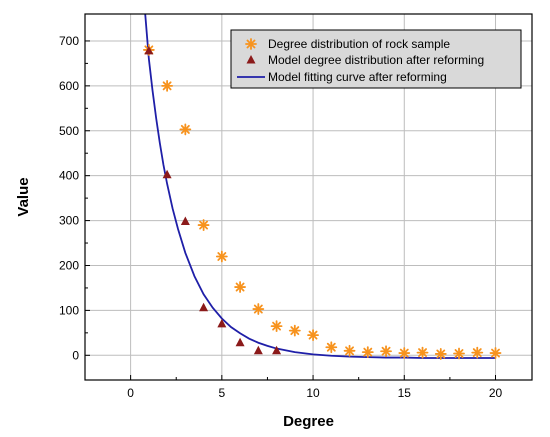  Describe the element at coordinates (69, 265) in the screenshot. I see `y-tick-label: 200` at that location.